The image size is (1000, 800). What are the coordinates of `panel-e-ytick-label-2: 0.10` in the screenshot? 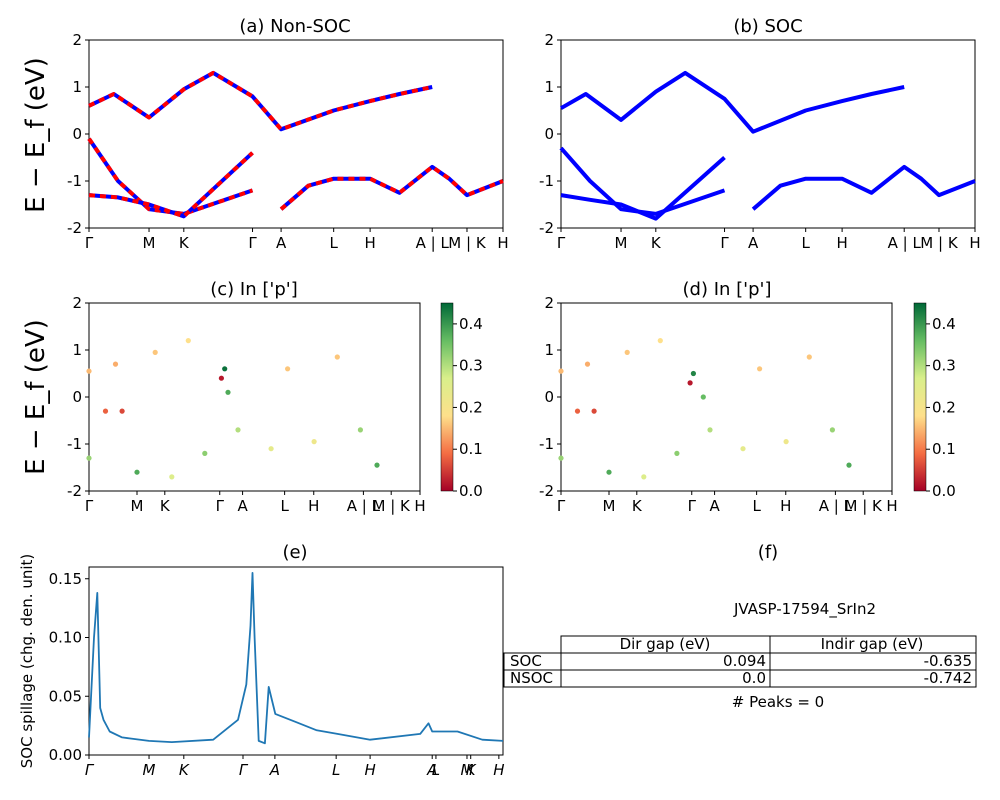 It's located at (65, 638).